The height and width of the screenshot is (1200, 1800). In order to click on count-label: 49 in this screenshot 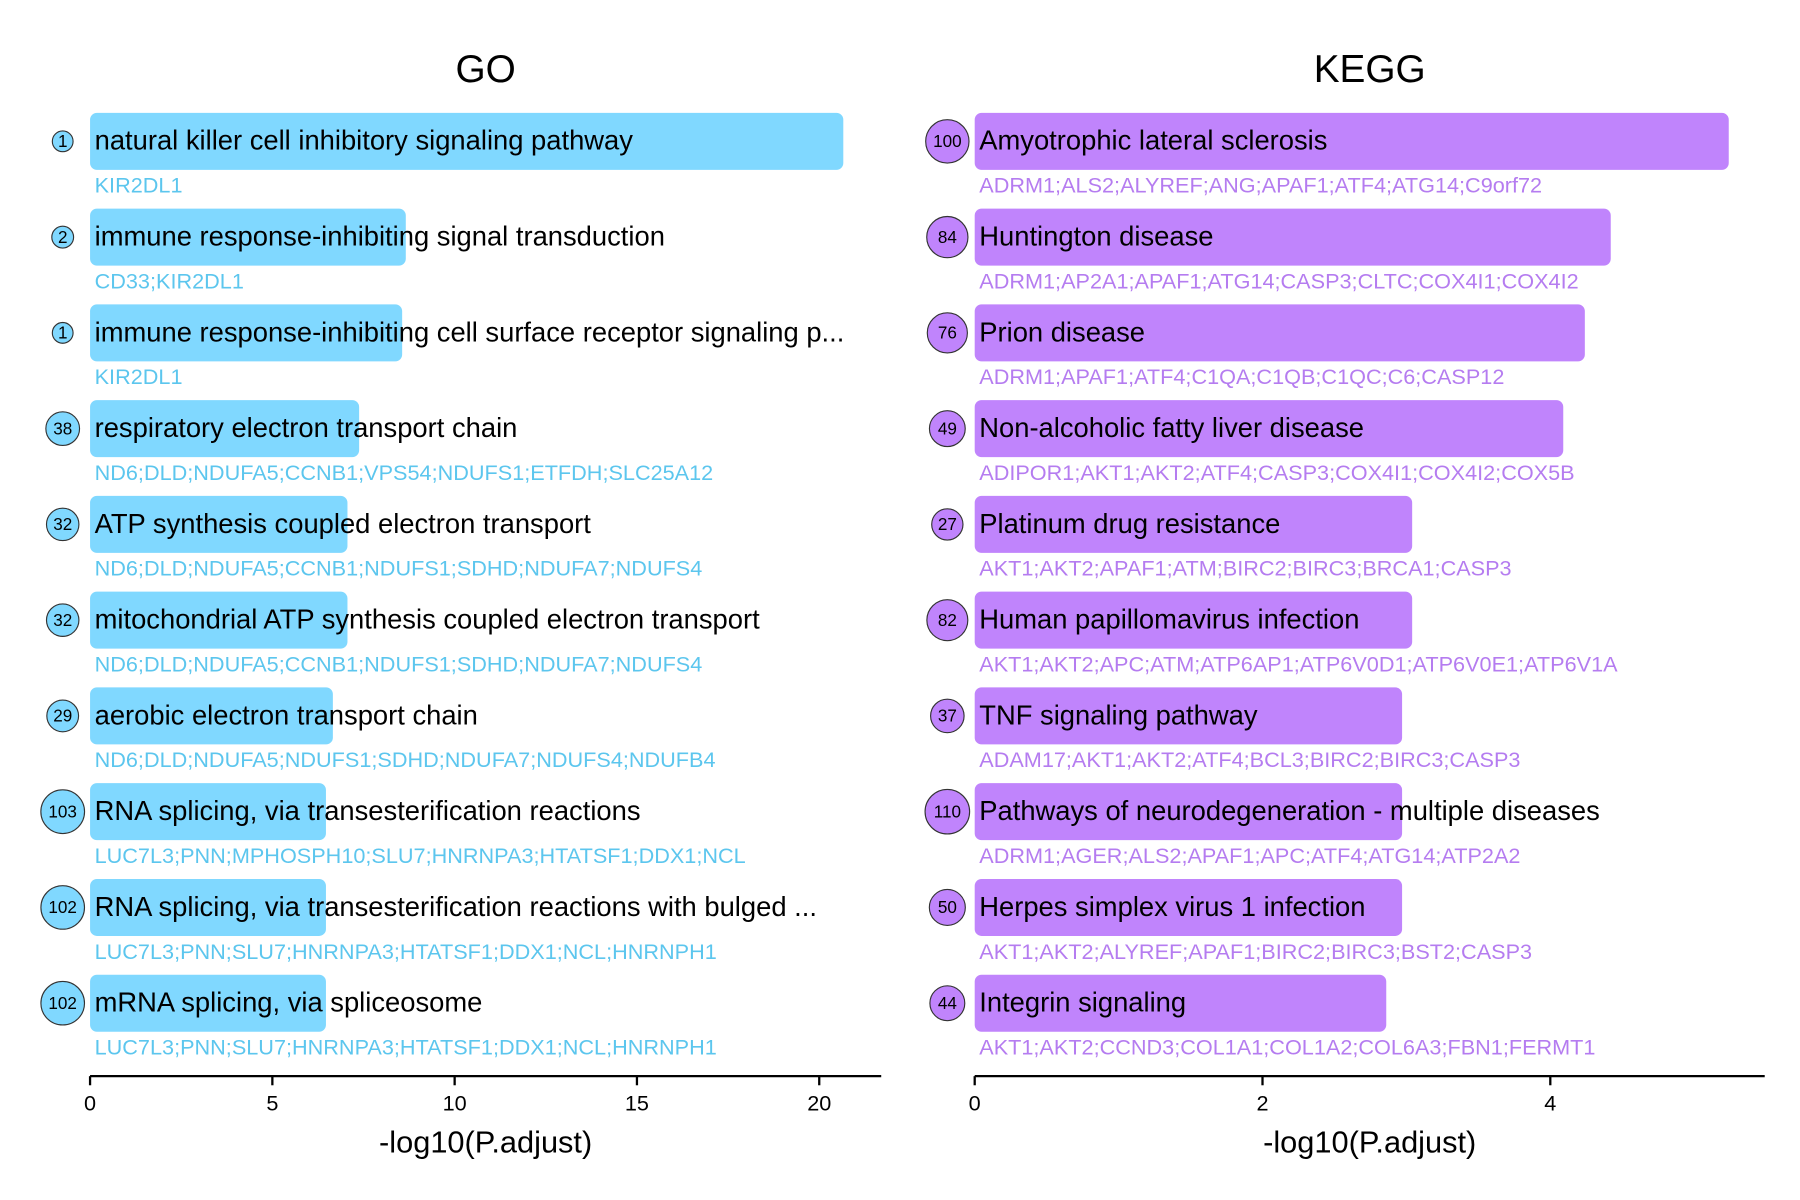, I will do `click(947, 428)`.